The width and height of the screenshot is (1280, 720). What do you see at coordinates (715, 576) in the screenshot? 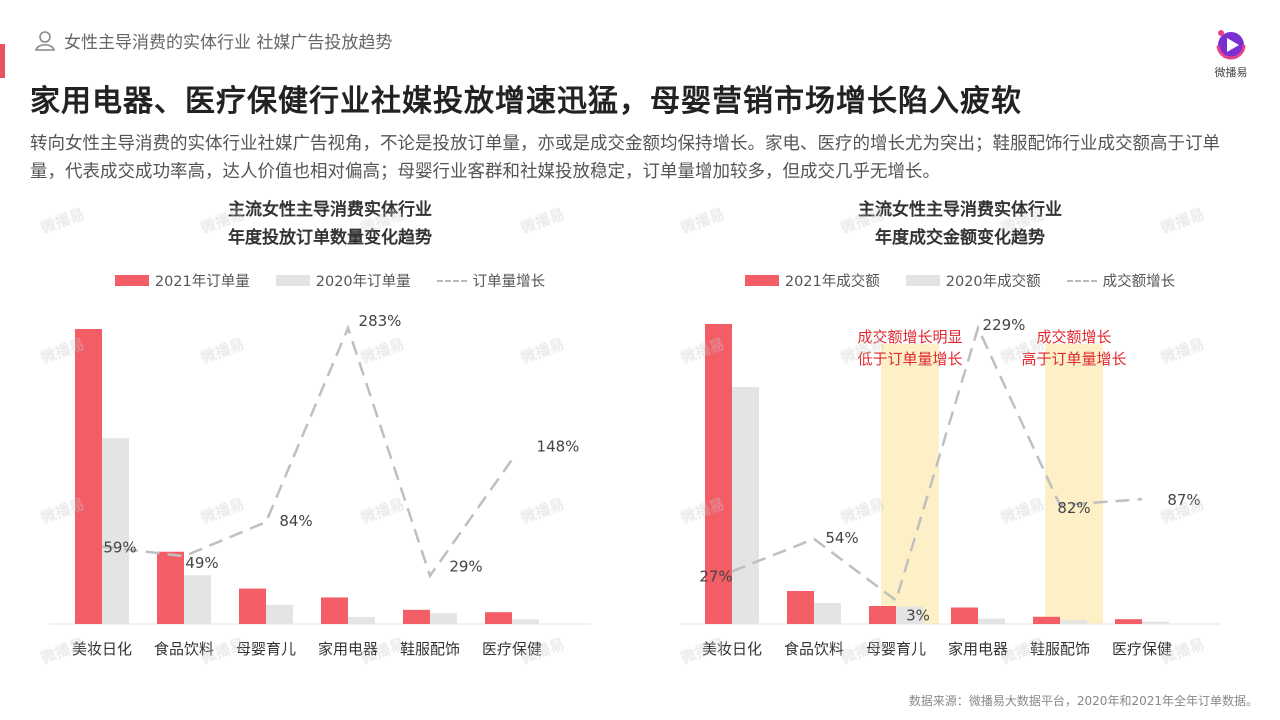
I see `growth-data-label: 27%` at bounding box center [715, 576].